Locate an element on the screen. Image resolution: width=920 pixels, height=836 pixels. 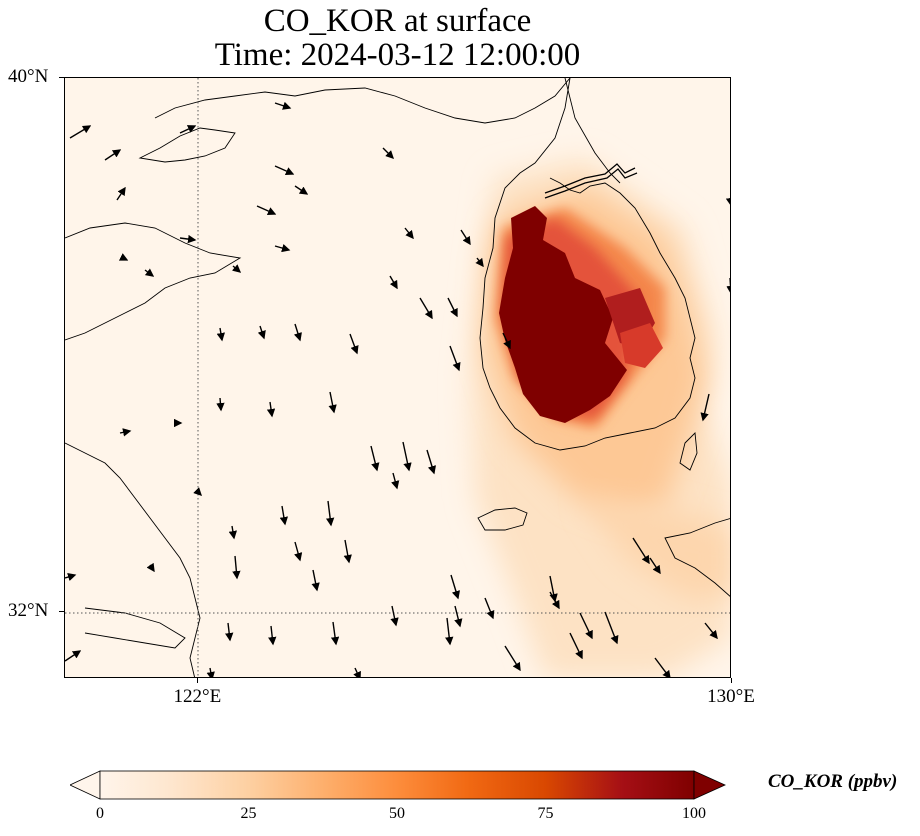
dmz-line is located at coordinates (591, 183).